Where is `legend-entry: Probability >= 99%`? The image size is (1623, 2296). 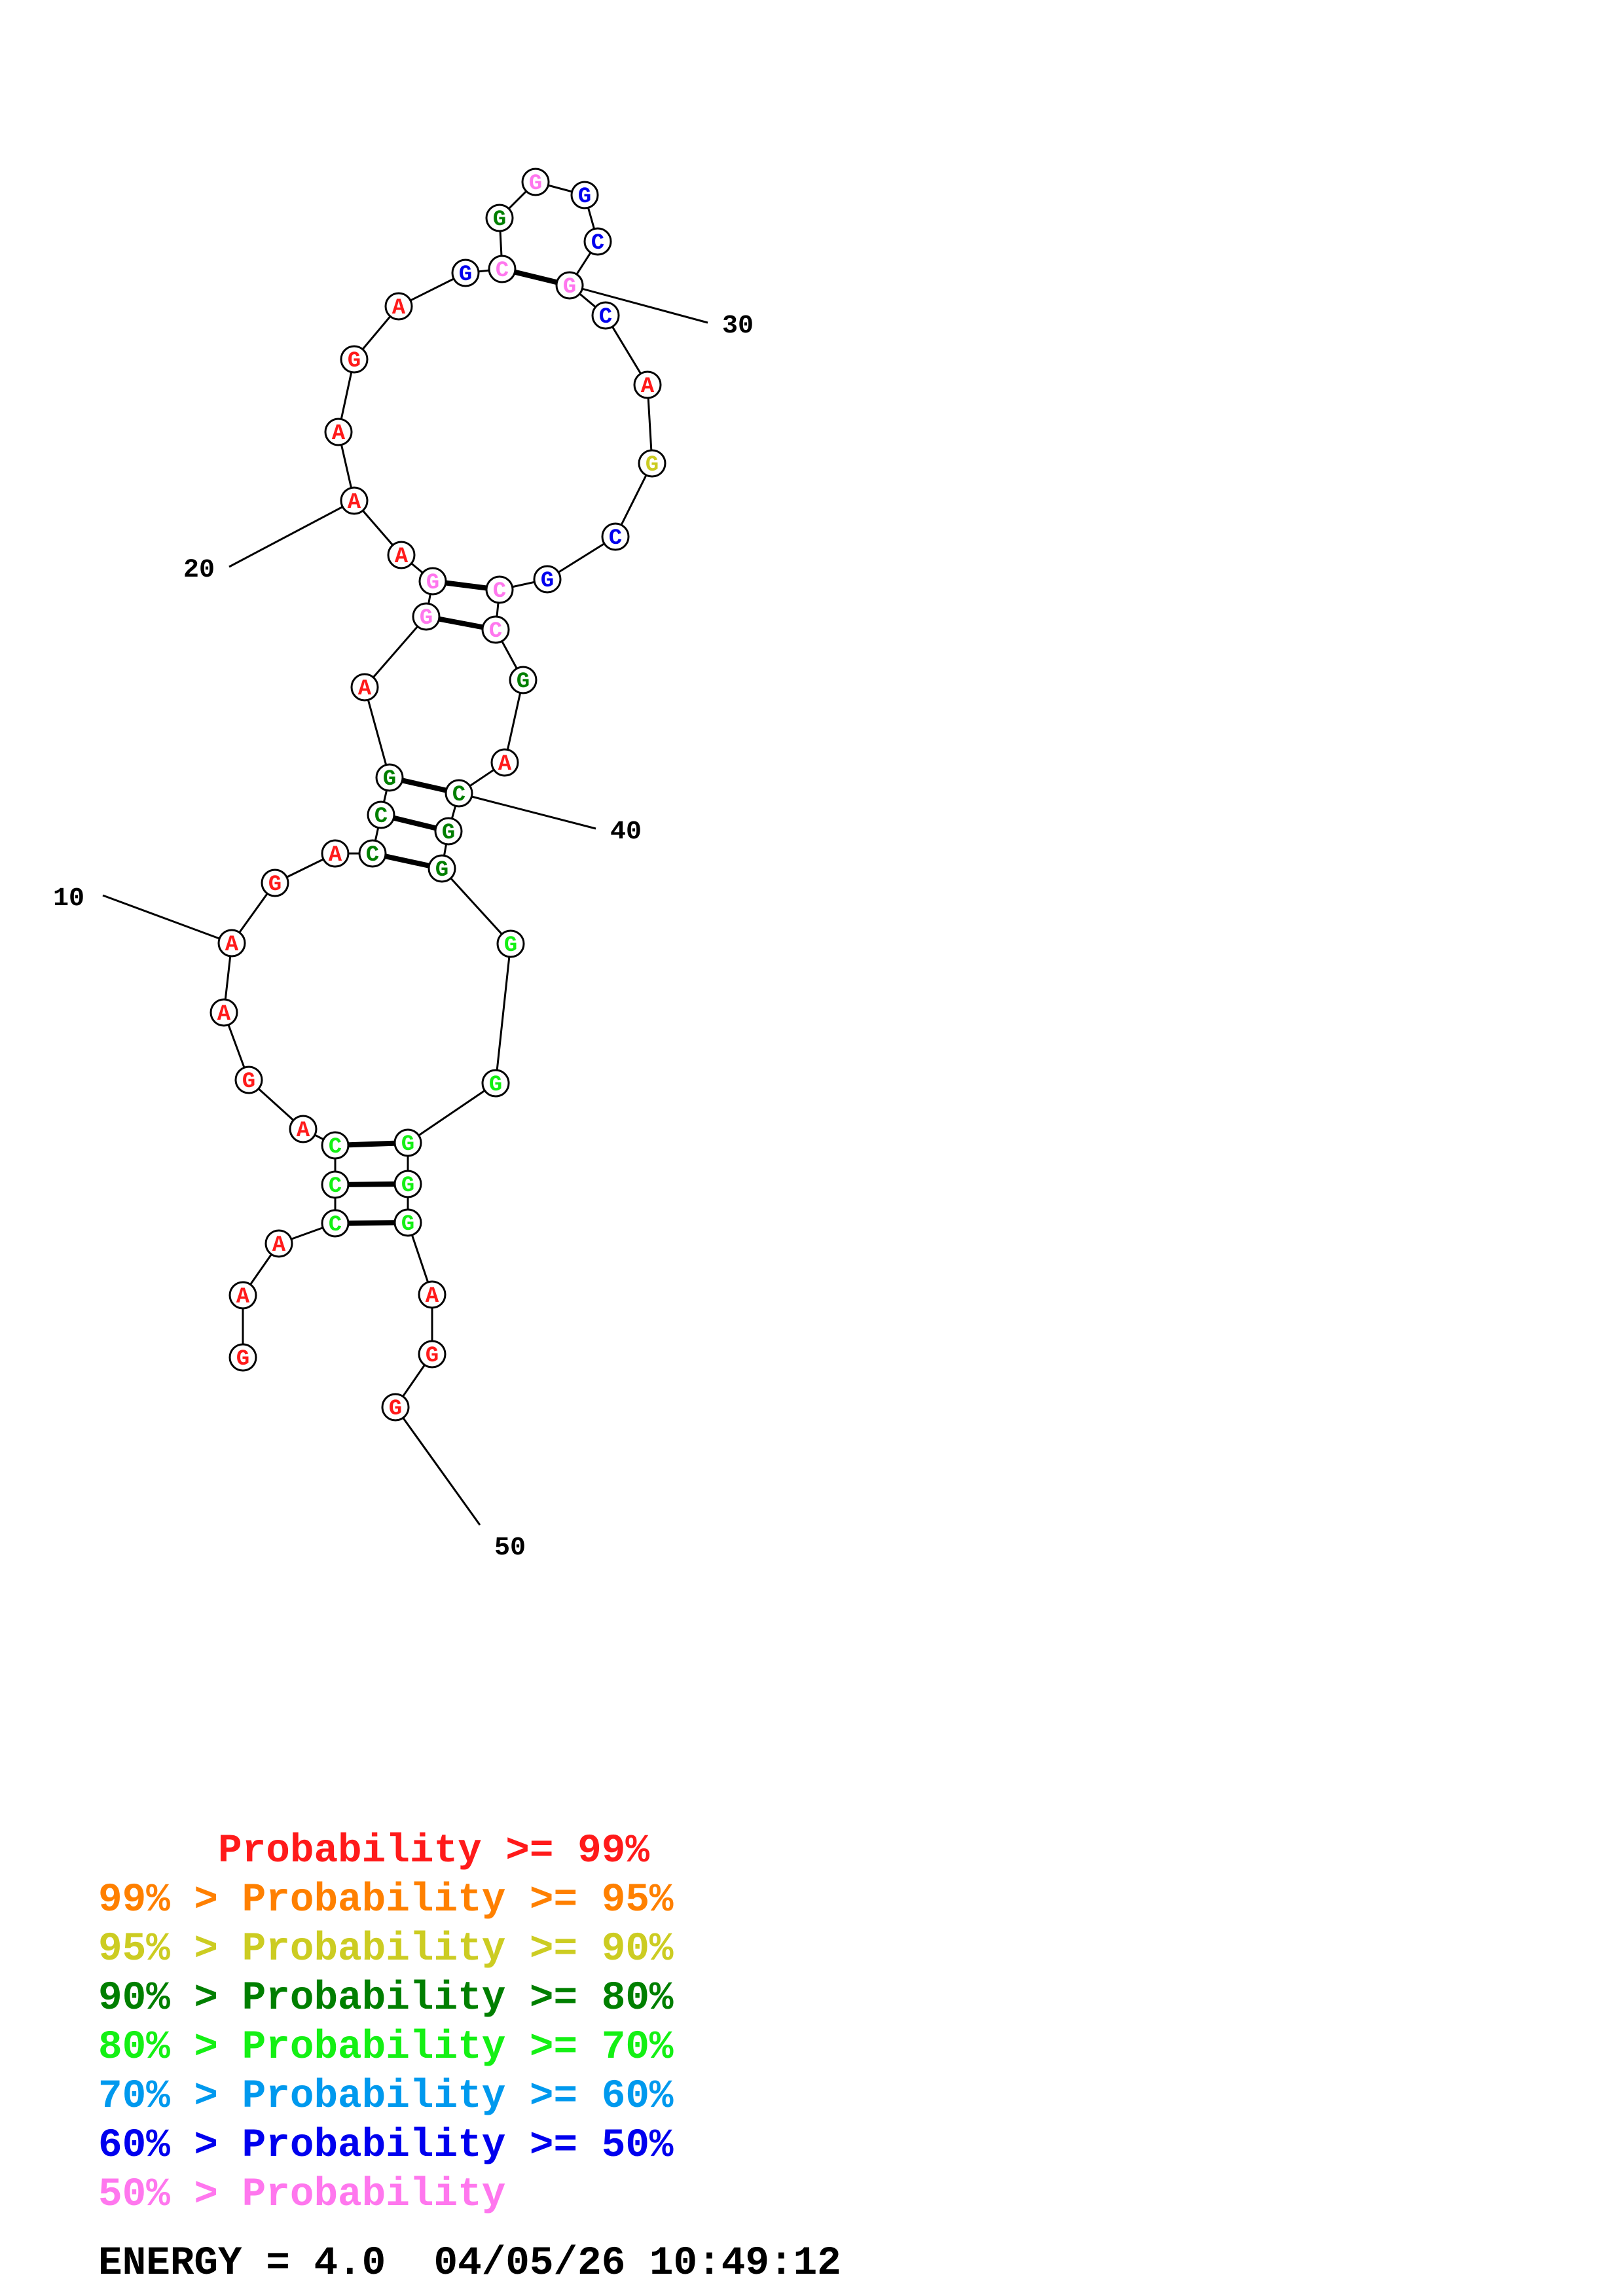
legend-entry: Probability >= 99% is located at coordinates (373, 1851).